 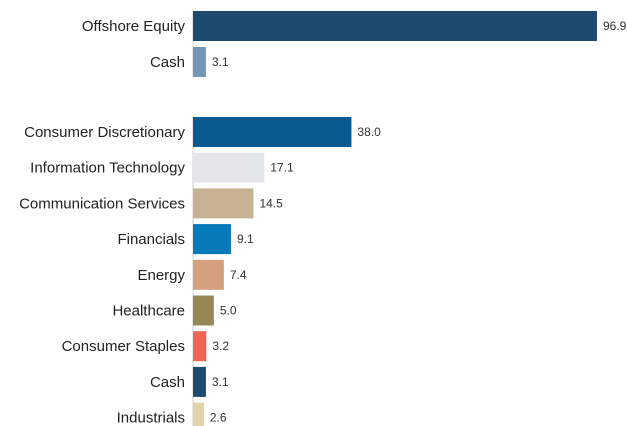 I want to click on value-label-healthcare: 5.0, so click(x=228, y=311).